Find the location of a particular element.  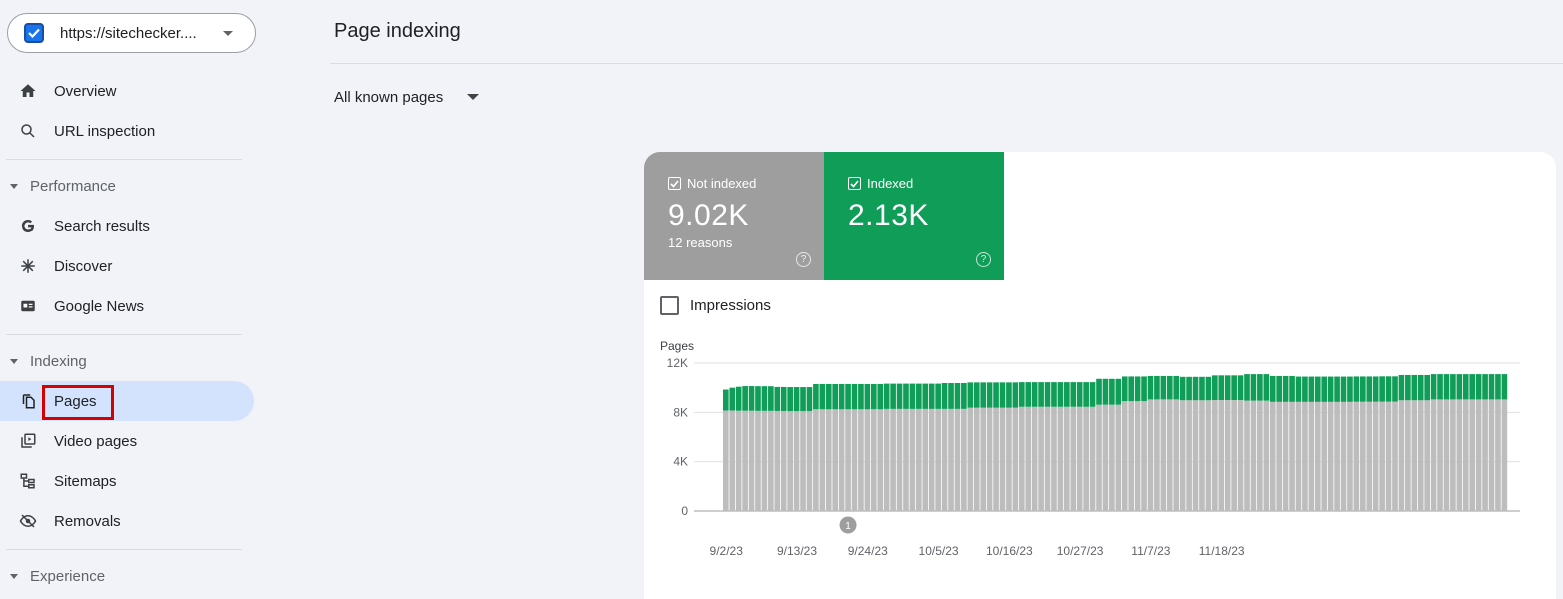

tile-not-indexed: Not indexed 9.02K 12 reasons ? is located at coordinates (734, 216).